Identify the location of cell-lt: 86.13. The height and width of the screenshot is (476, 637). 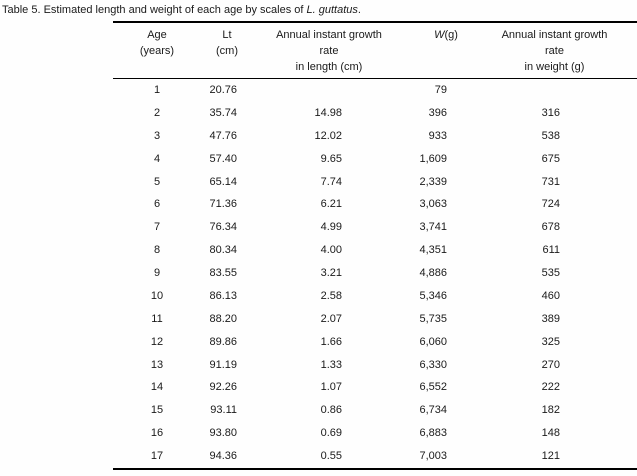
(223, 295).